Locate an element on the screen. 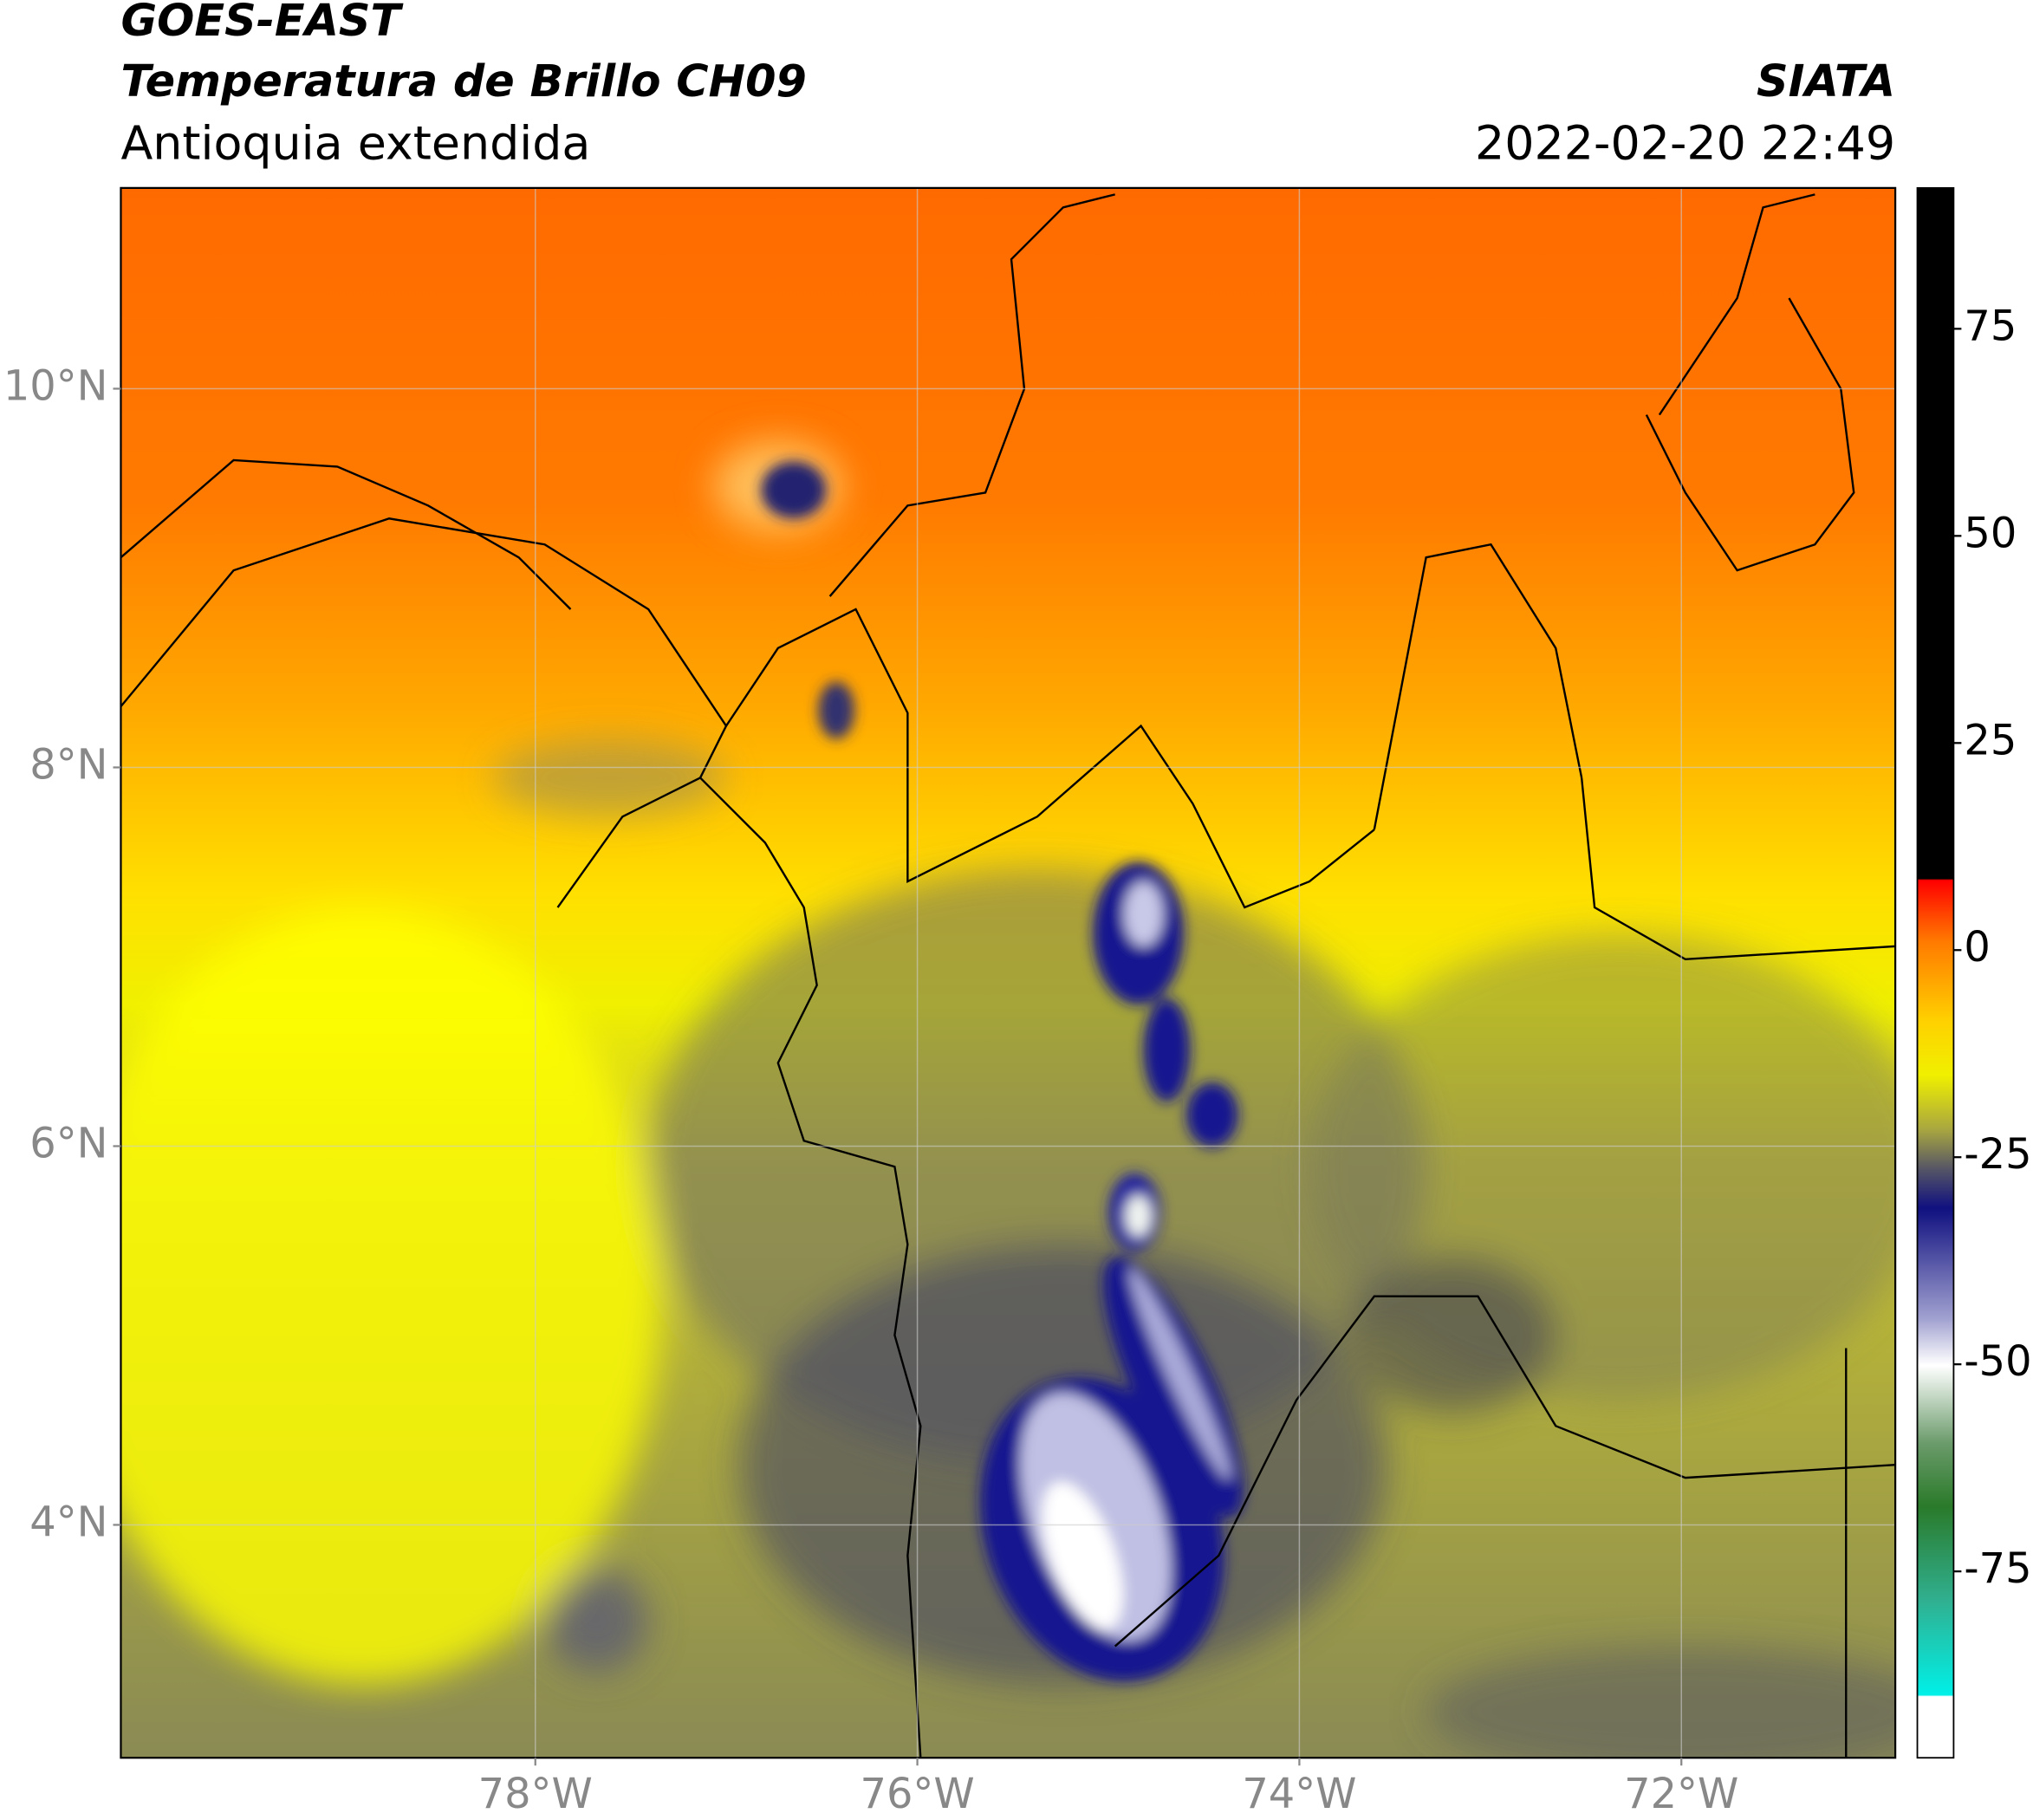  colorbar-ticks: 75 50 25 0 -25 -50 -75 is located at coordinates (1992, 947).